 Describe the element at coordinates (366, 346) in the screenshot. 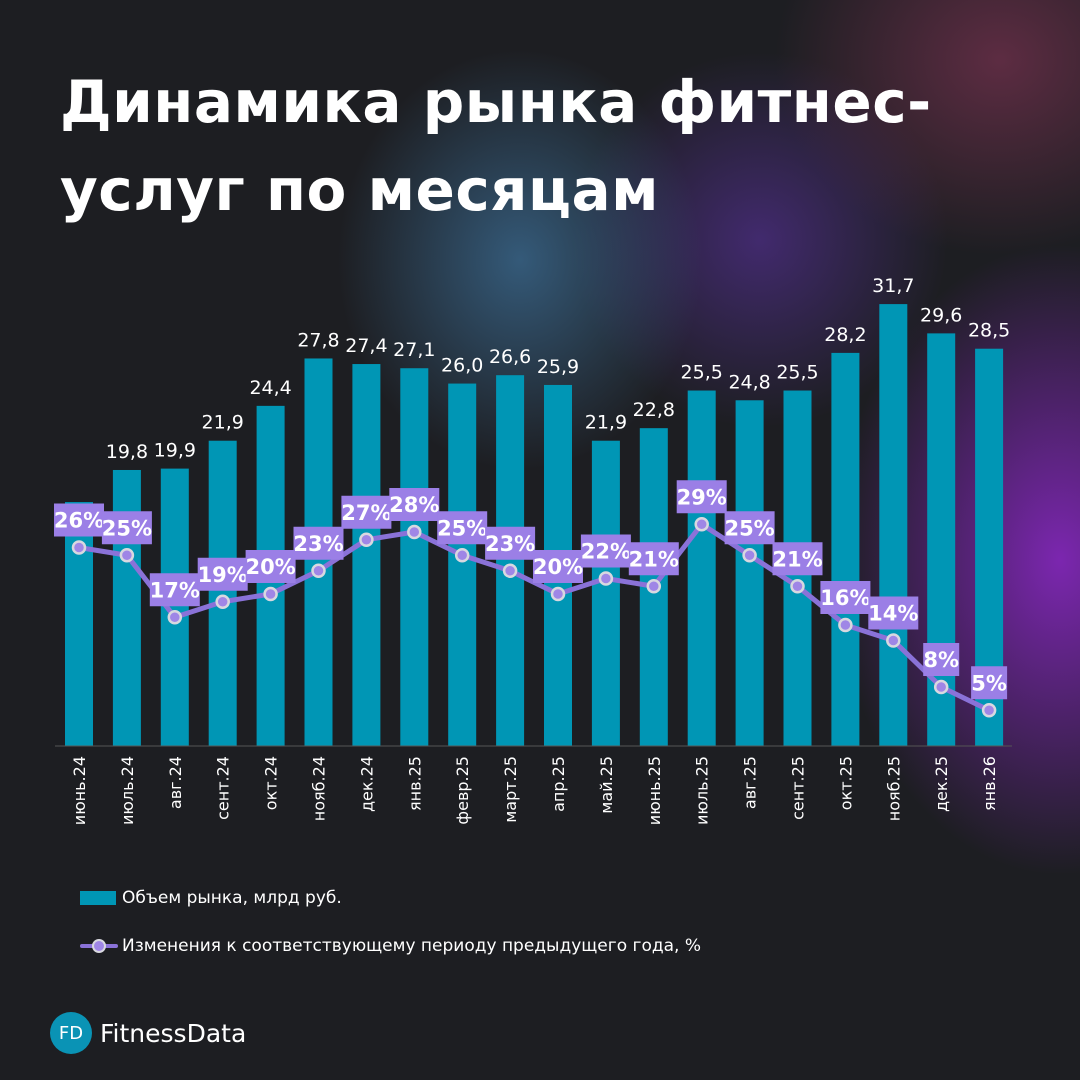

I see `bar-value-label: 27,4` at that location.